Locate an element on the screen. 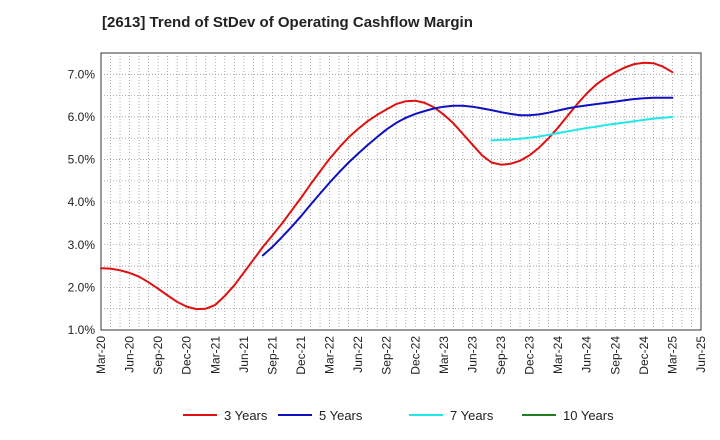 Image resolution: width=720 pixels, height=440 pixels. x-tick-label: Dec-20 is located at coordinates (187, 355).